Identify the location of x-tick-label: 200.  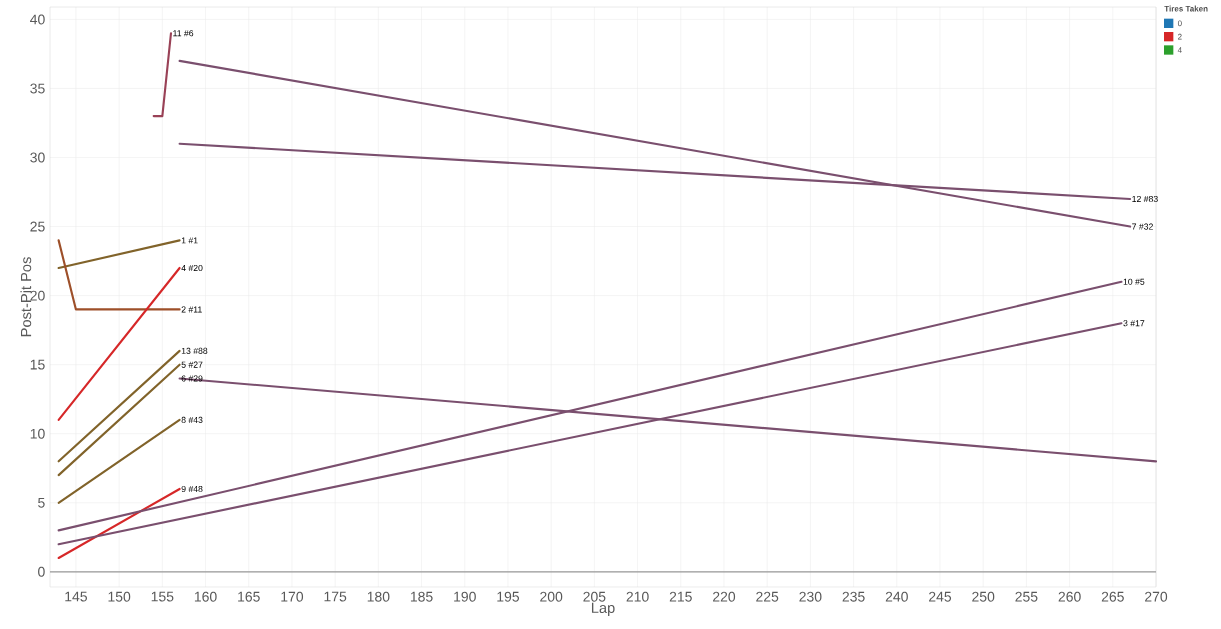
(551, 596).